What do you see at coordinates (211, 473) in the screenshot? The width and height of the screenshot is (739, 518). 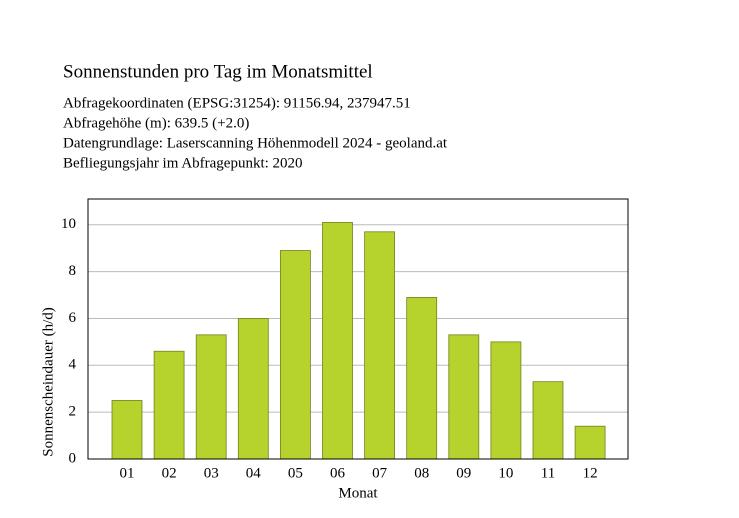 I see `x-tick-label: 03` at bounding box center [211, 473].